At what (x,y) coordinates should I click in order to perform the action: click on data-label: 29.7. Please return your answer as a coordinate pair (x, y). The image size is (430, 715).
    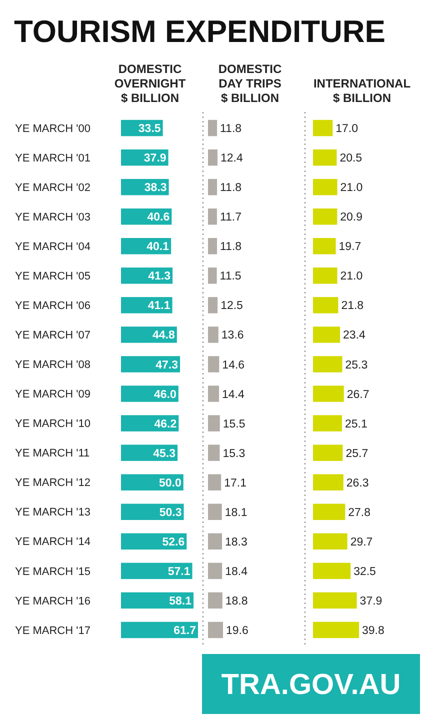
    Looking at the image, I should click on (361, 542).